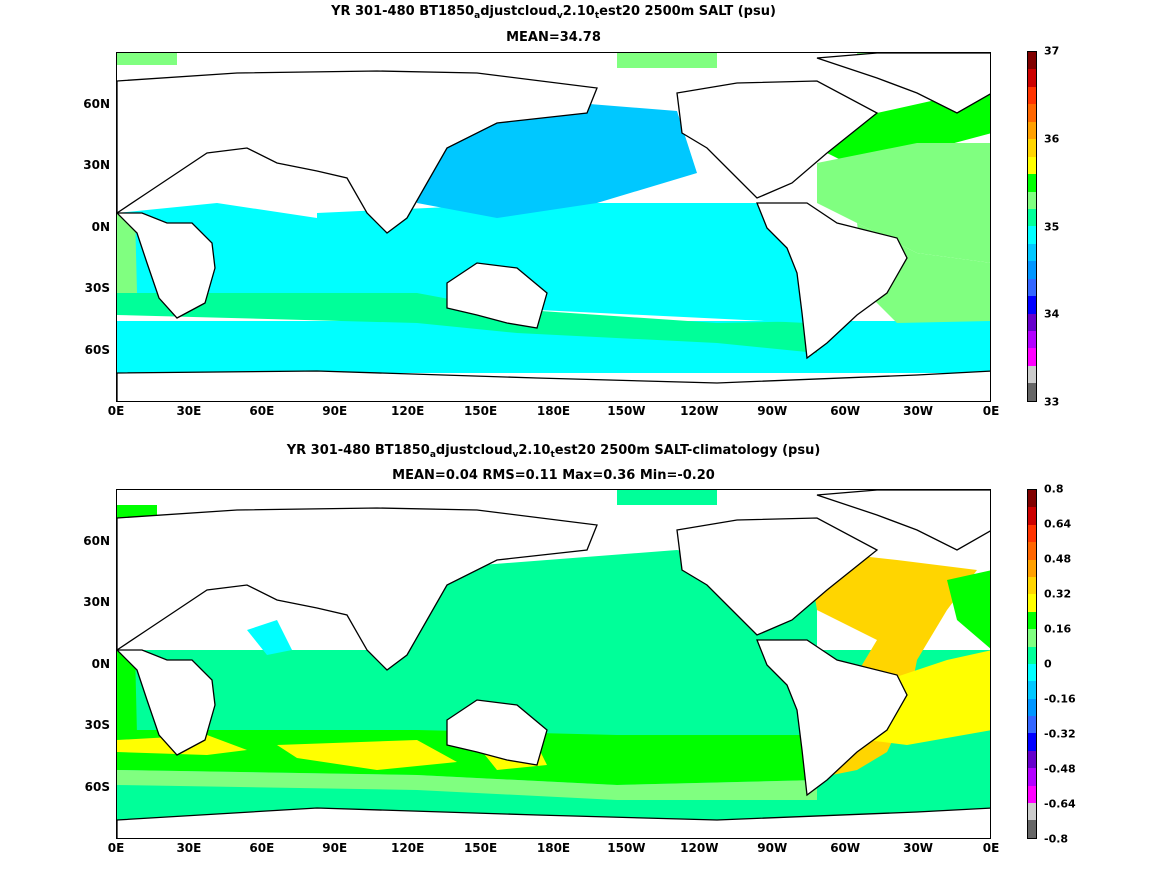 This screenshot has height=875, width=1167. I want to click on colorbar-label: 0.8, so click(1054, 489).